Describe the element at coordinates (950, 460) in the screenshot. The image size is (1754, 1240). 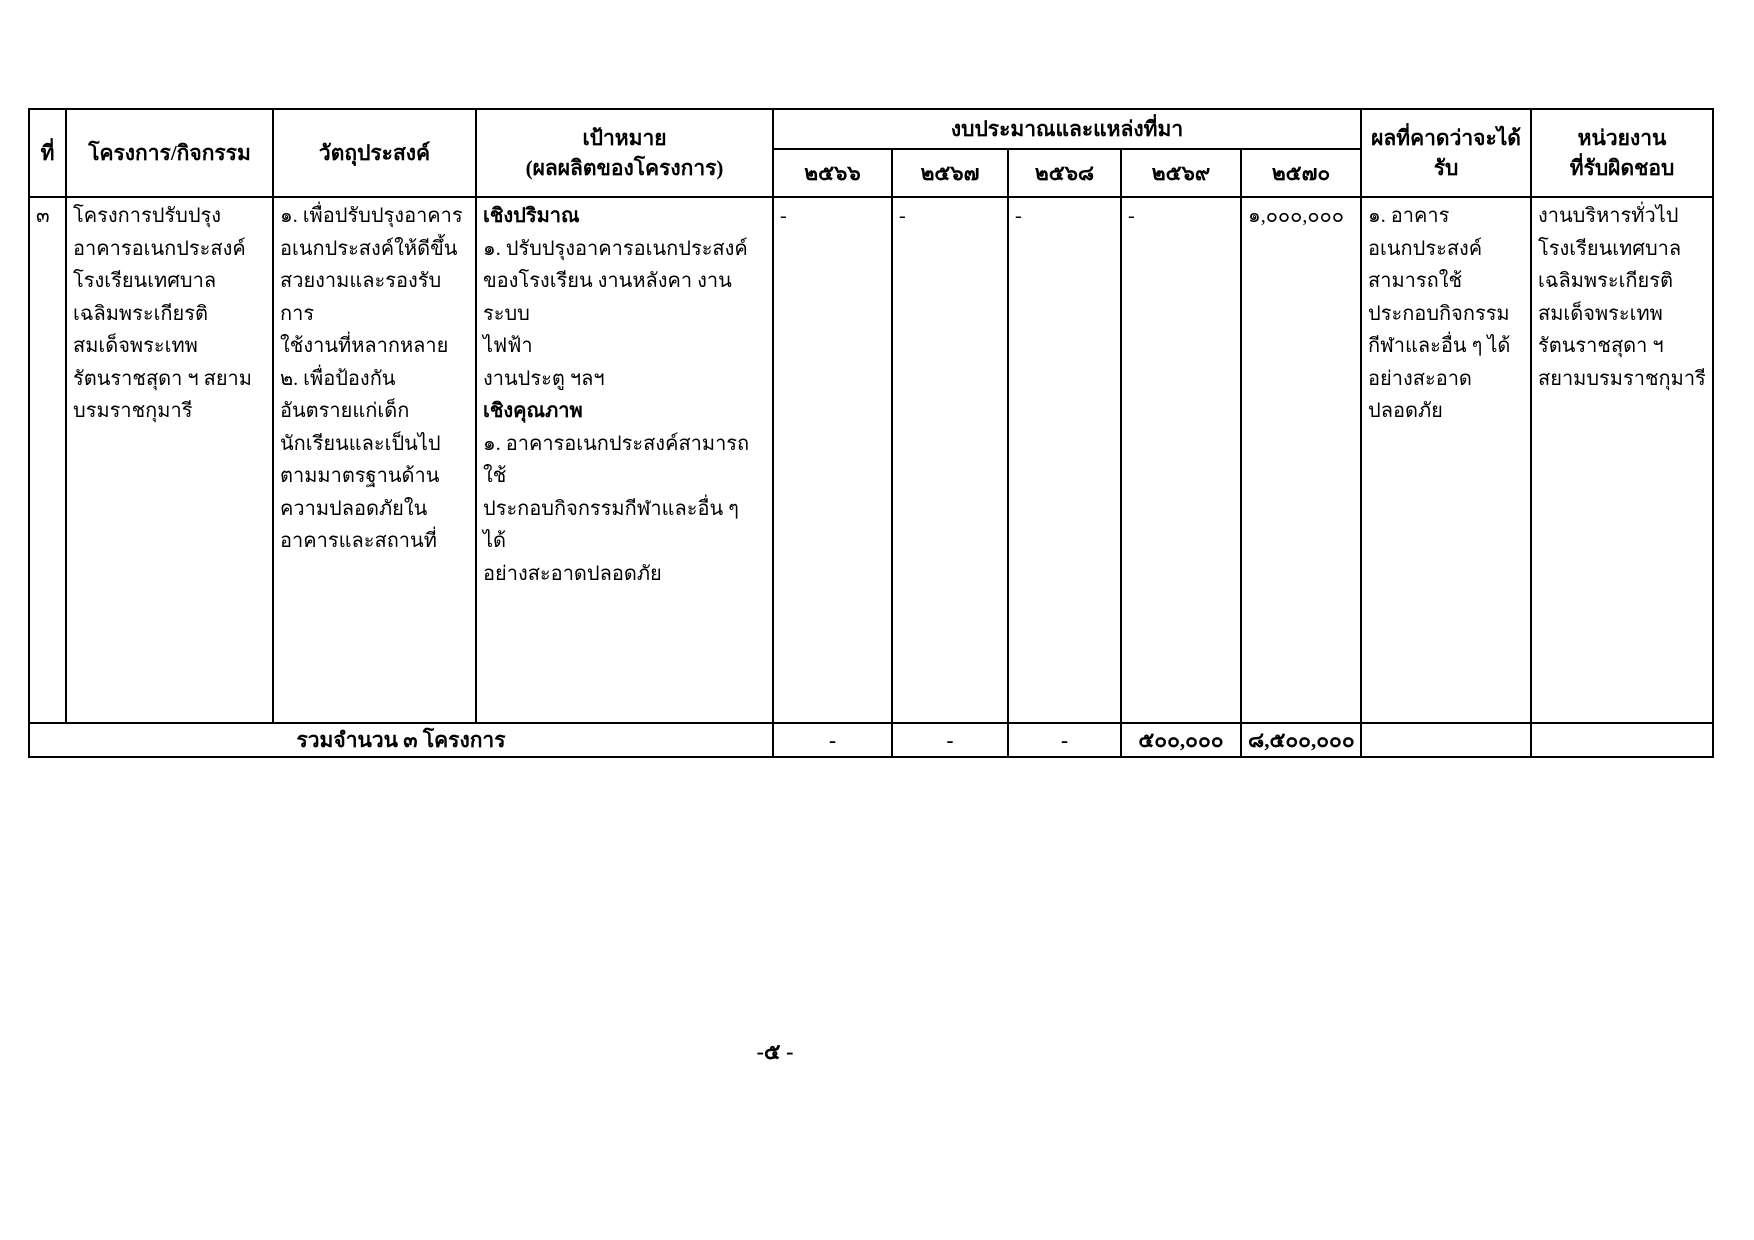
I see `cell-budget-2567: -` at that location.